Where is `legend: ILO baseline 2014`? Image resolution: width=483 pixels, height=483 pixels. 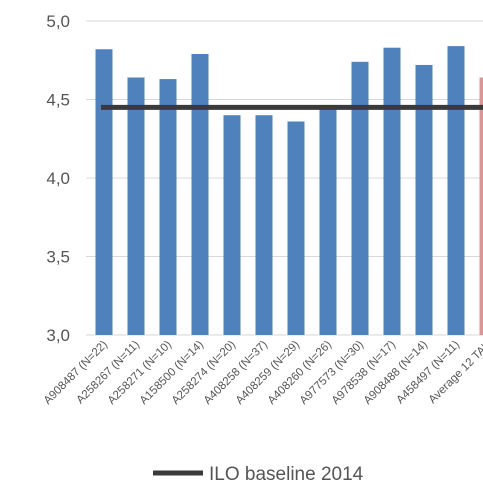
legend: ILO baseline 2014 is located at coordinates (258, 473).